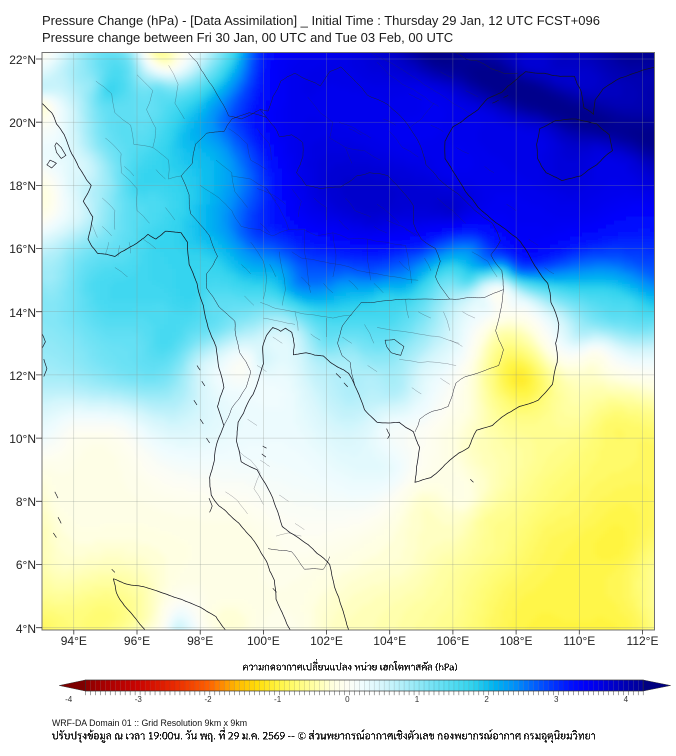  I want to click on svg-text: -4, so click(69, 699).